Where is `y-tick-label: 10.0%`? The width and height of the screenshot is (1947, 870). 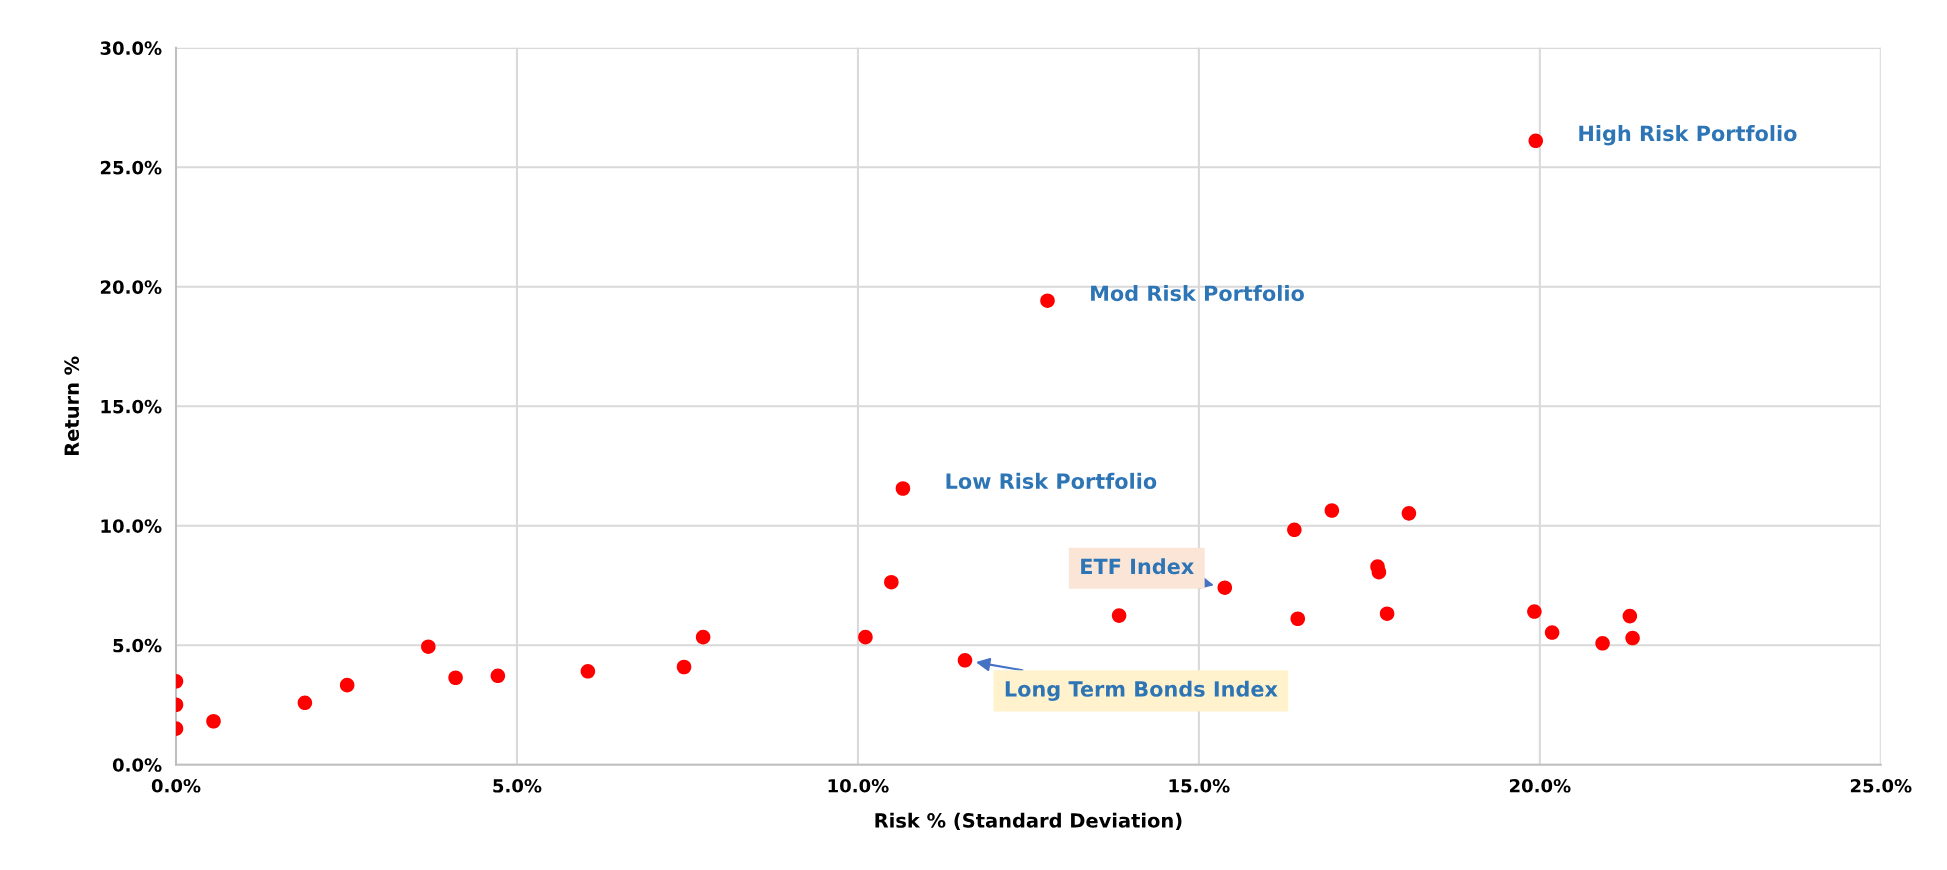 y-tick-label: 10.0% is located at coordinates (131, 526).